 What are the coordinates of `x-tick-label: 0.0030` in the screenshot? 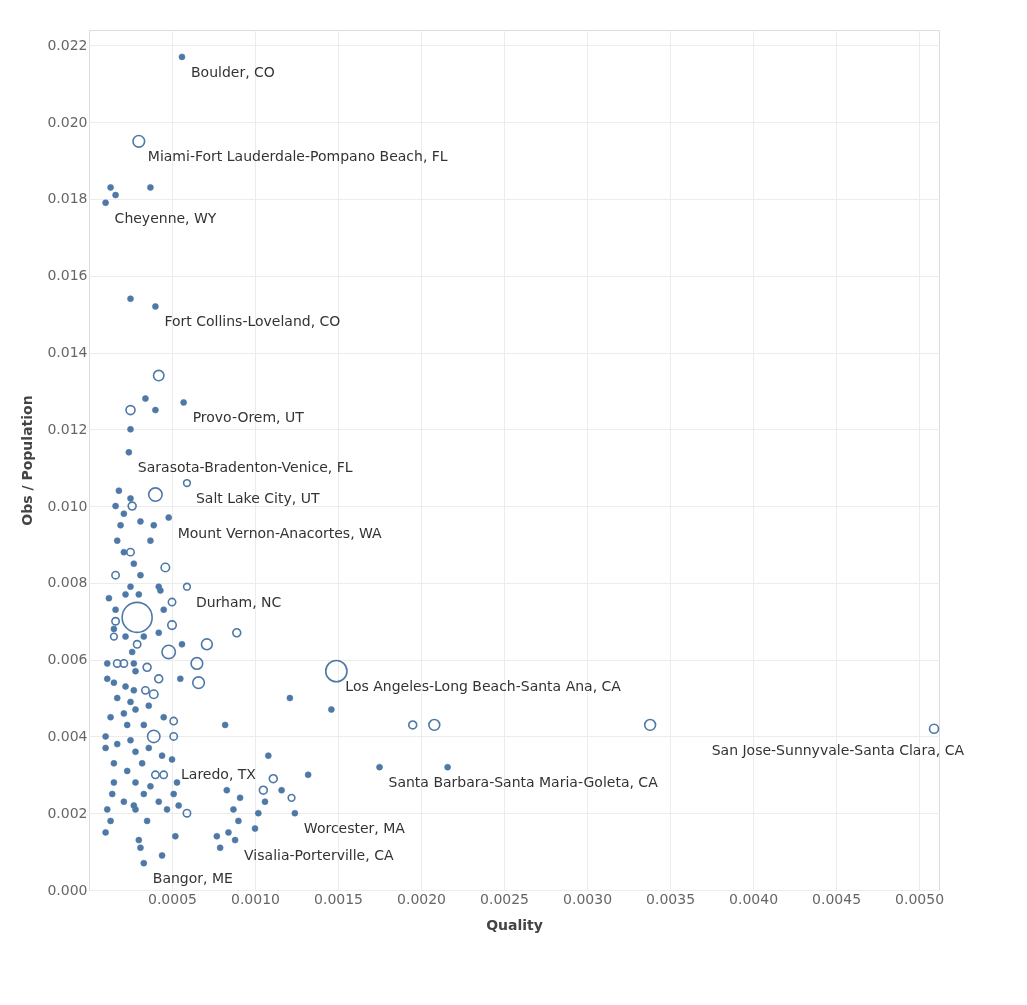 It's located at (588, 898).